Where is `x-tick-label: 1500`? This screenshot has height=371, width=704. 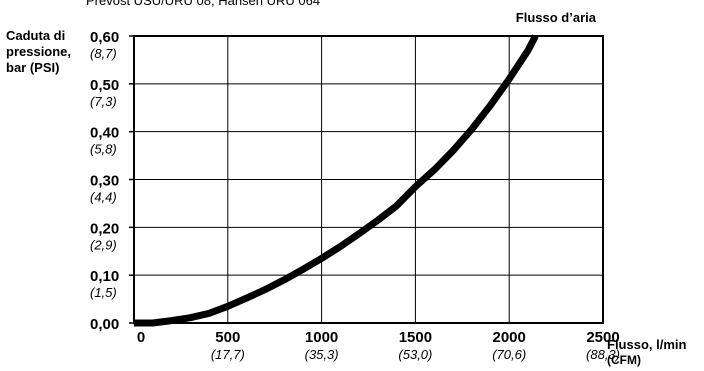 x-tick-label: 1500 is located at coordinates (415, 337).